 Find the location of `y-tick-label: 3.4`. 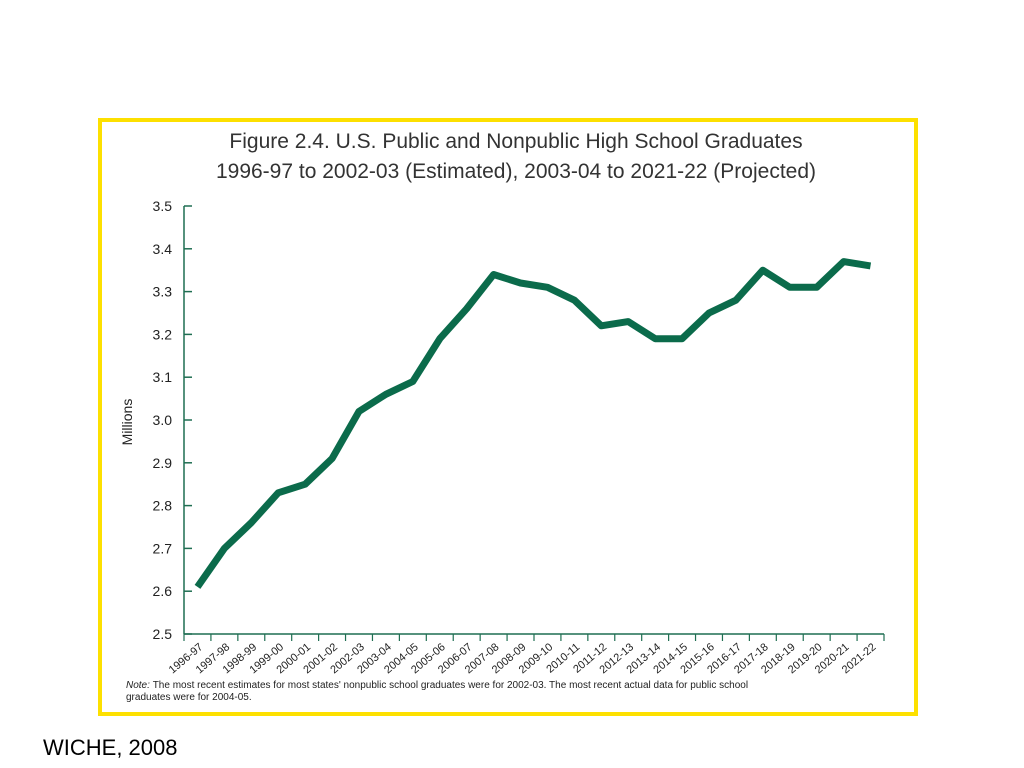

y-tick-label: 3.4 is located at coordinates (163, 249).